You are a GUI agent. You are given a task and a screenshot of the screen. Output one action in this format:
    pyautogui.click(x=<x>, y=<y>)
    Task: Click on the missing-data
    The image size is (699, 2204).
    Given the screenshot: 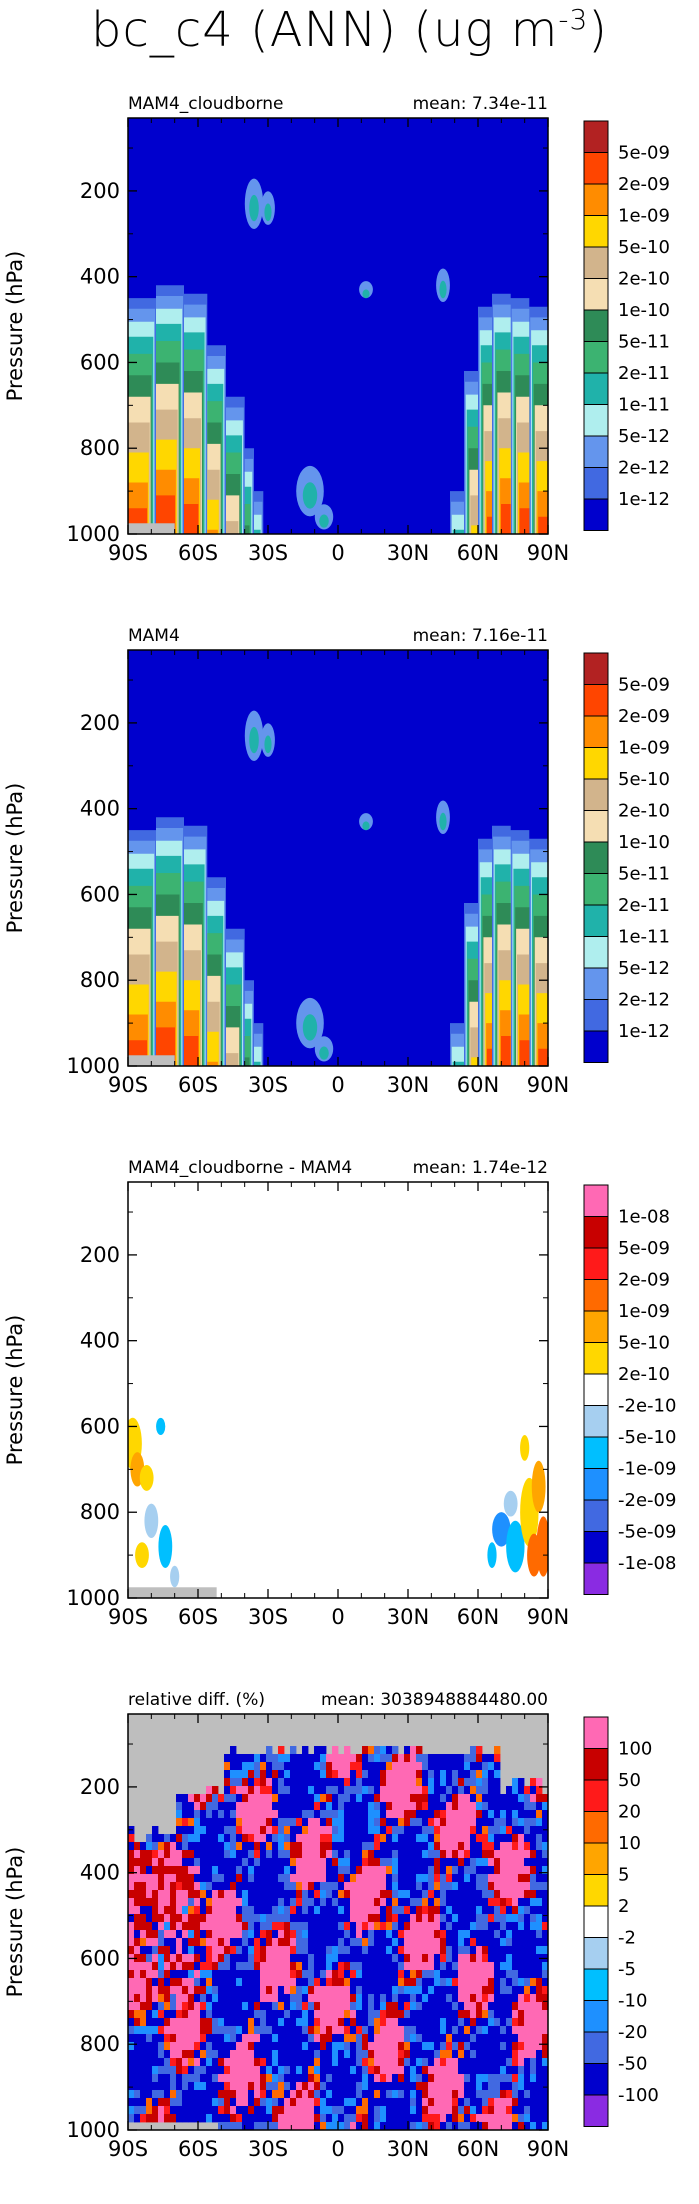 What is the action you would take?
    pyautogui.click(x=172, y=1592)
    